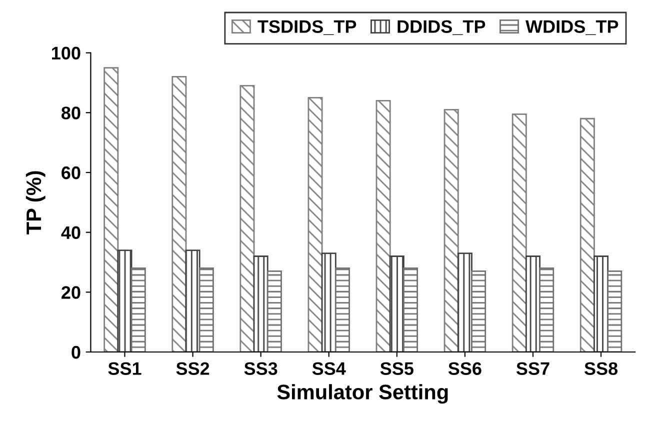 The width and height of the screenshot is (648, 440). Describe the element at coordinates (71, 173) in the screenshot. I see `y-tick-label: 60` at that location.